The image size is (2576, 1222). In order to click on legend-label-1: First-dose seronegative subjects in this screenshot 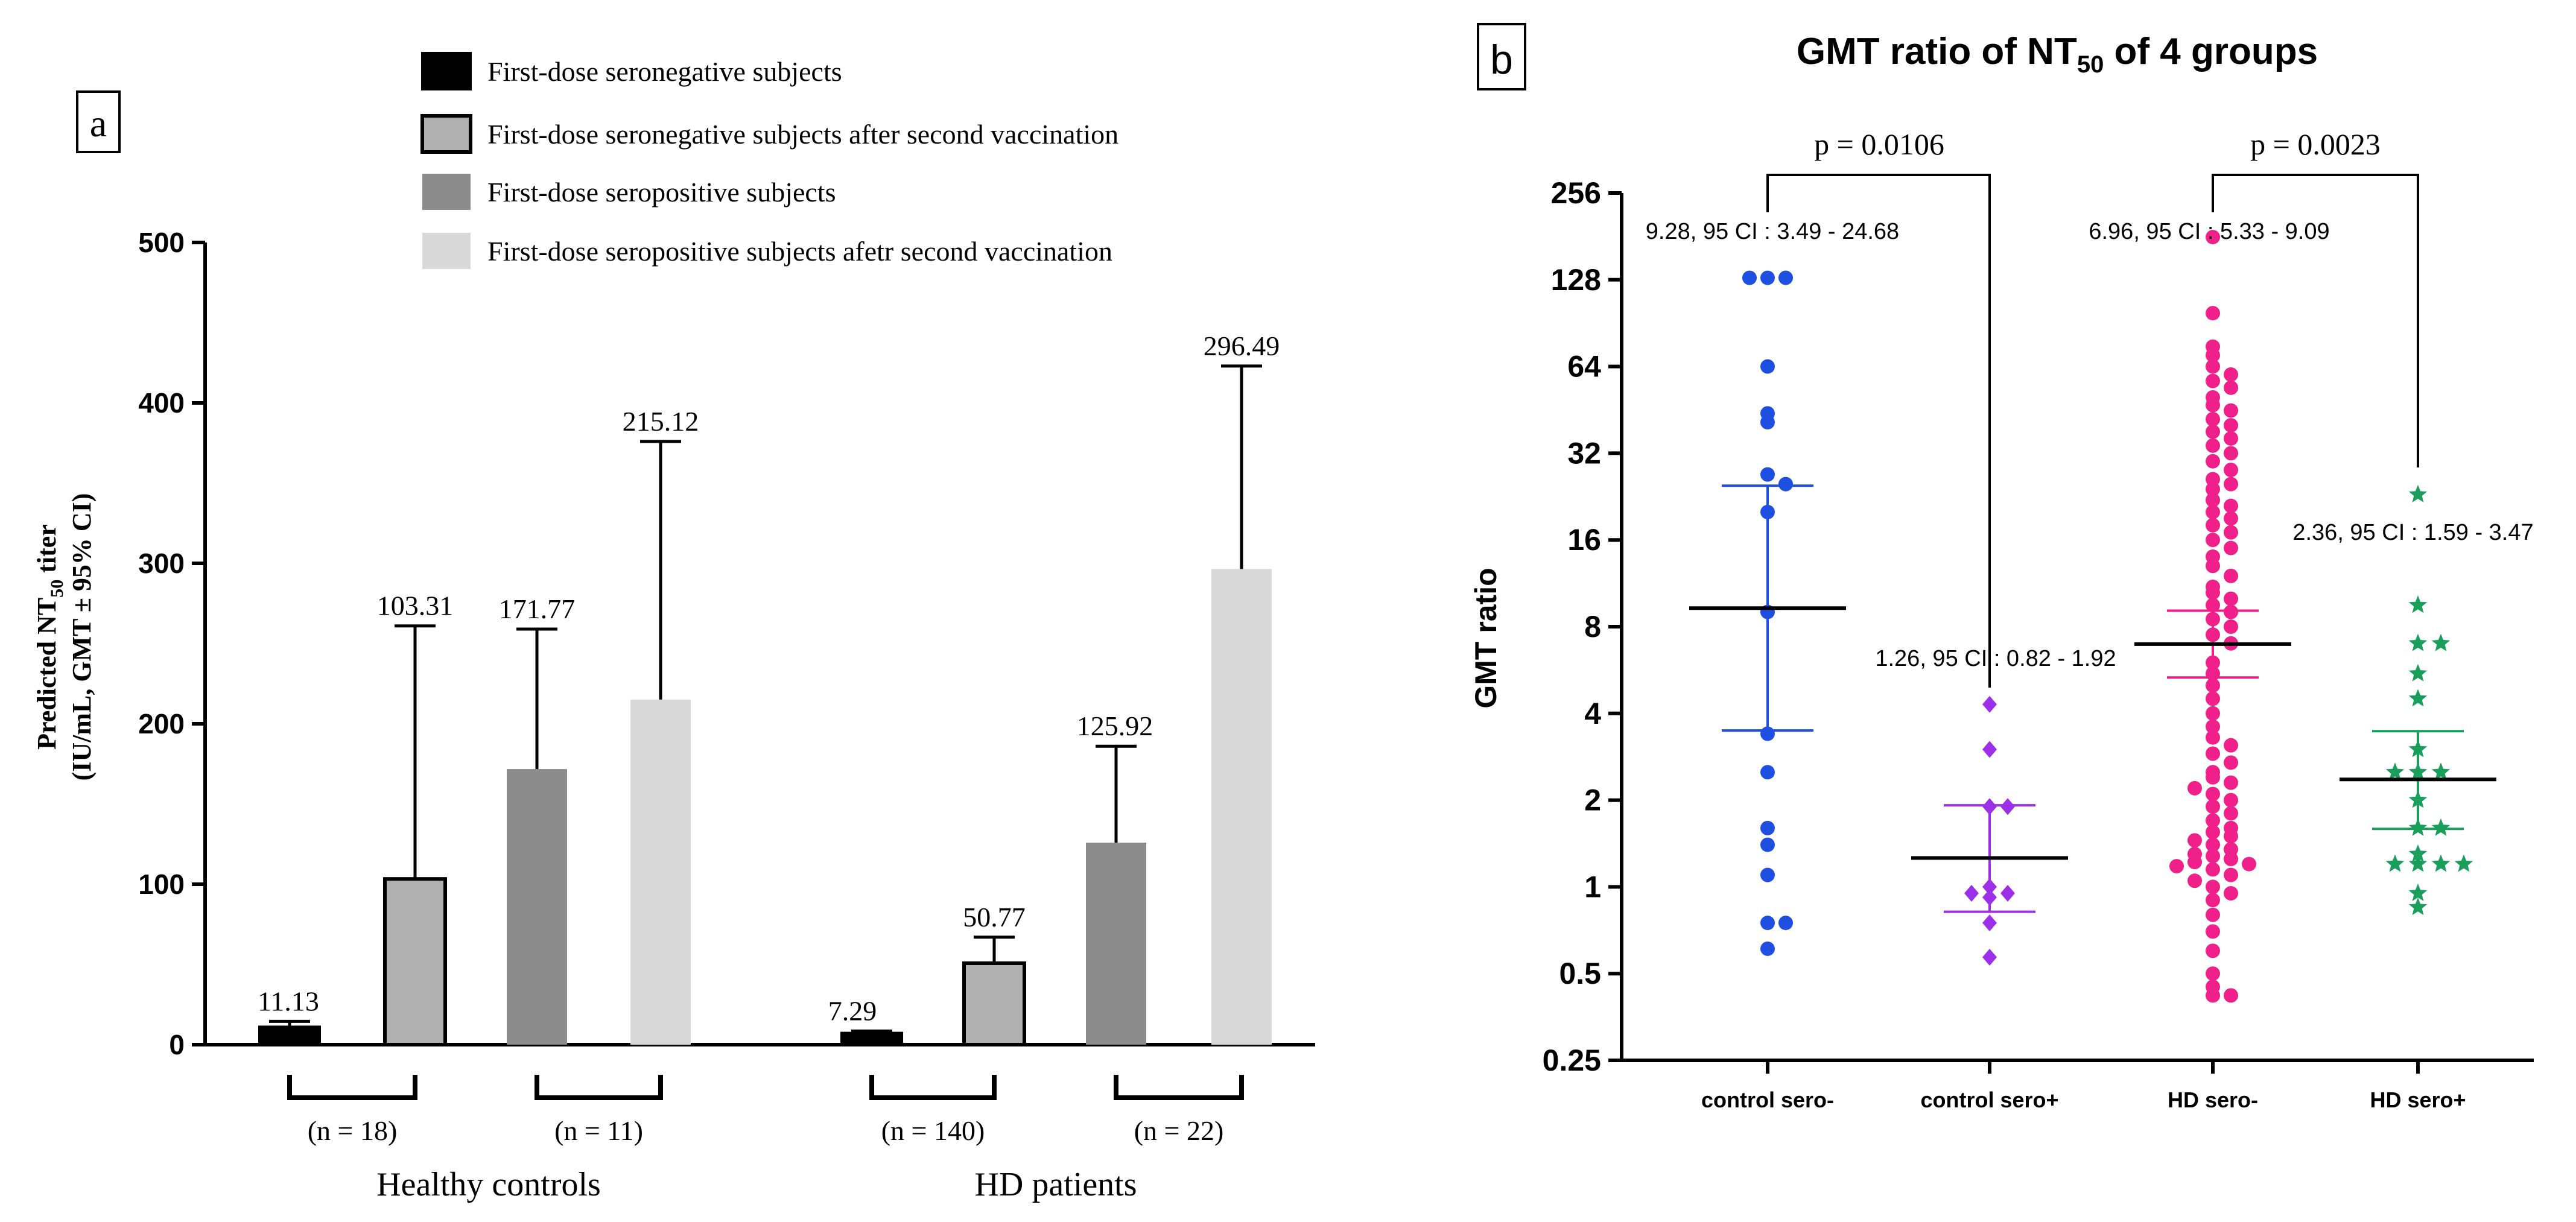, I will do `click(664, 72)`.